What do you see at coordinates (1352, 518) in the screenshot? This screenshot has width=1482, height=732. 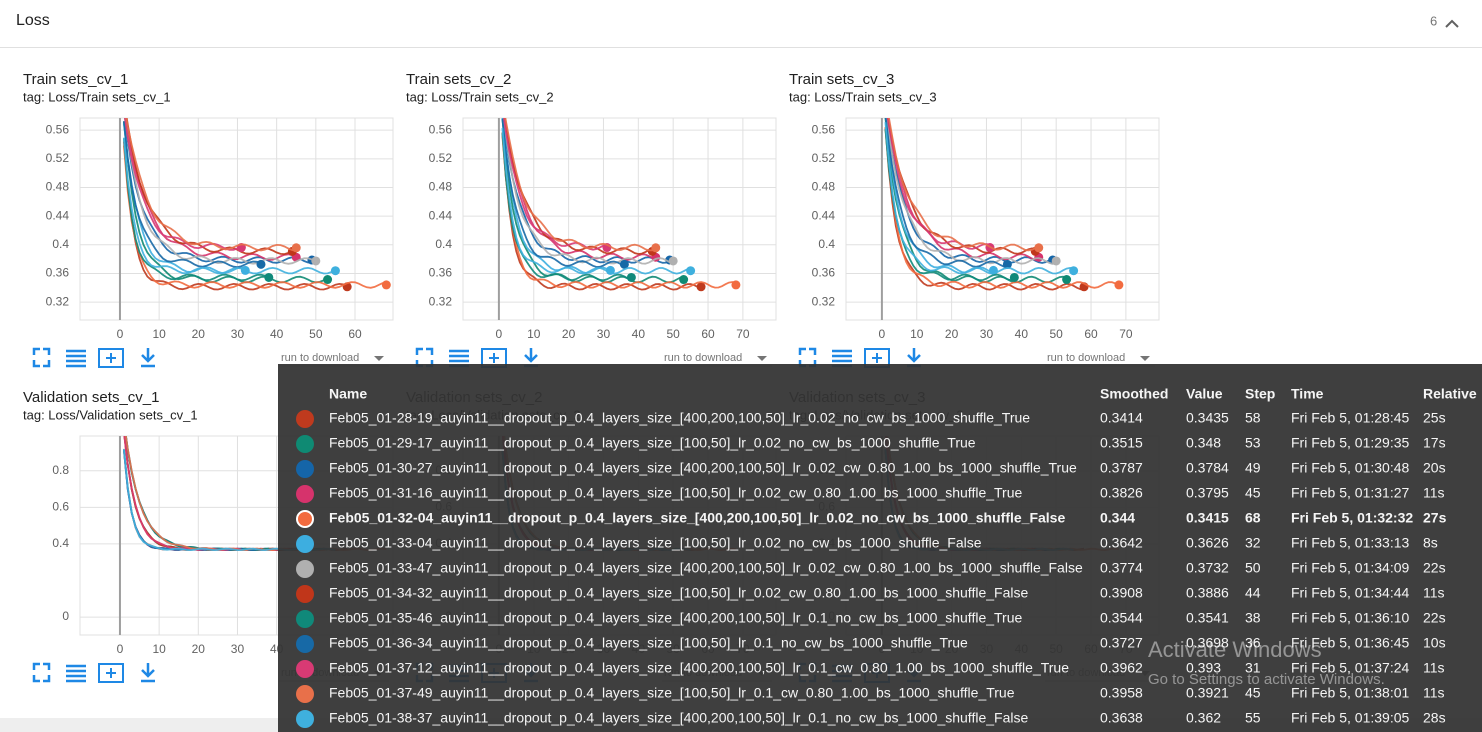 I see `tooltip-time: Fri Feb 5, 01:32:32` at bounding box center [1352, 518].